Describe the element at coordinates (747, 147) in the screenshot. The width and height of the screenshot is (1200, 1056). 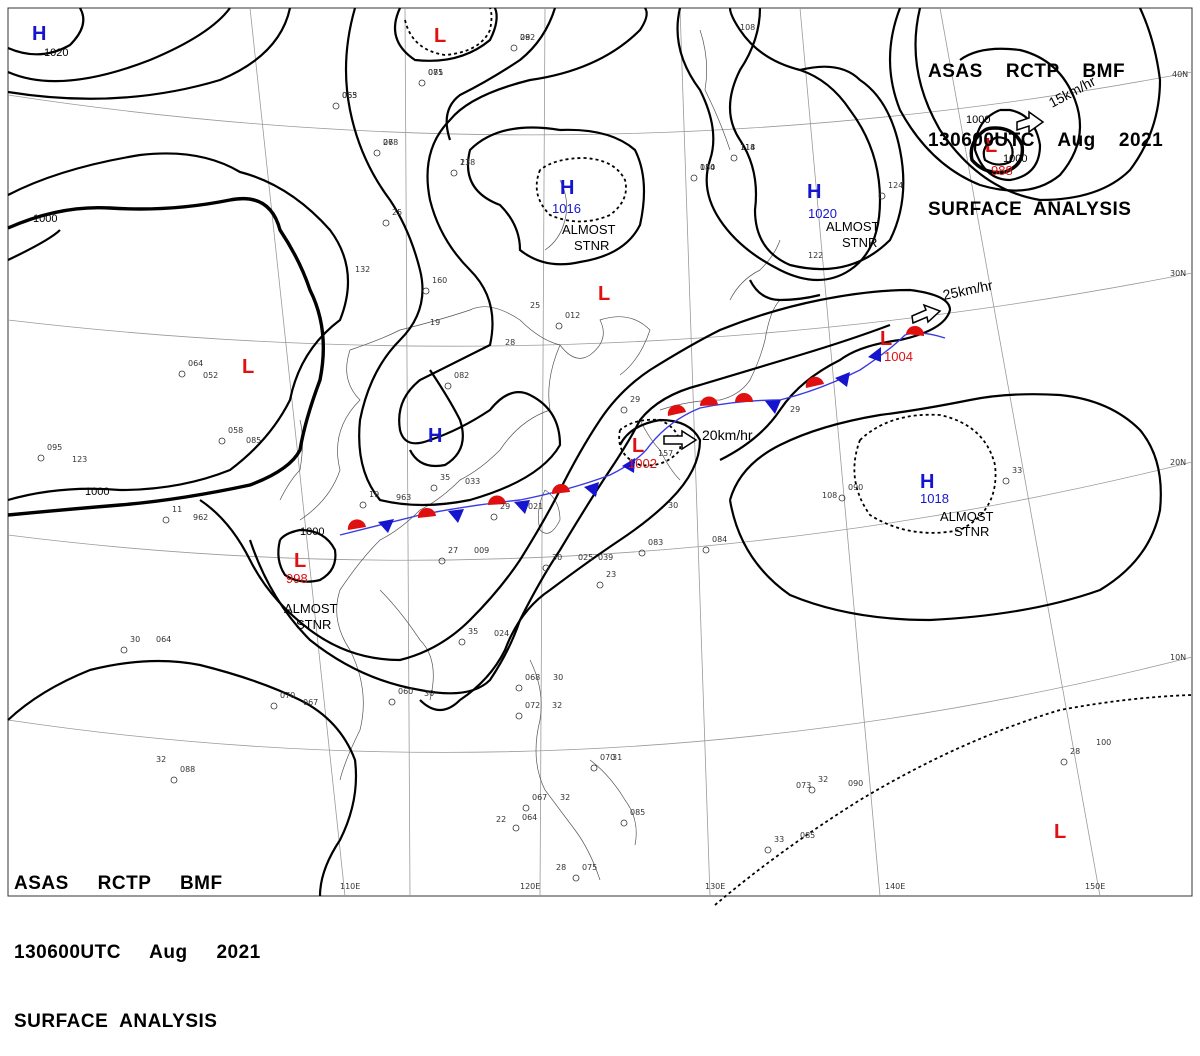
I see `station-label: 118` at that location.